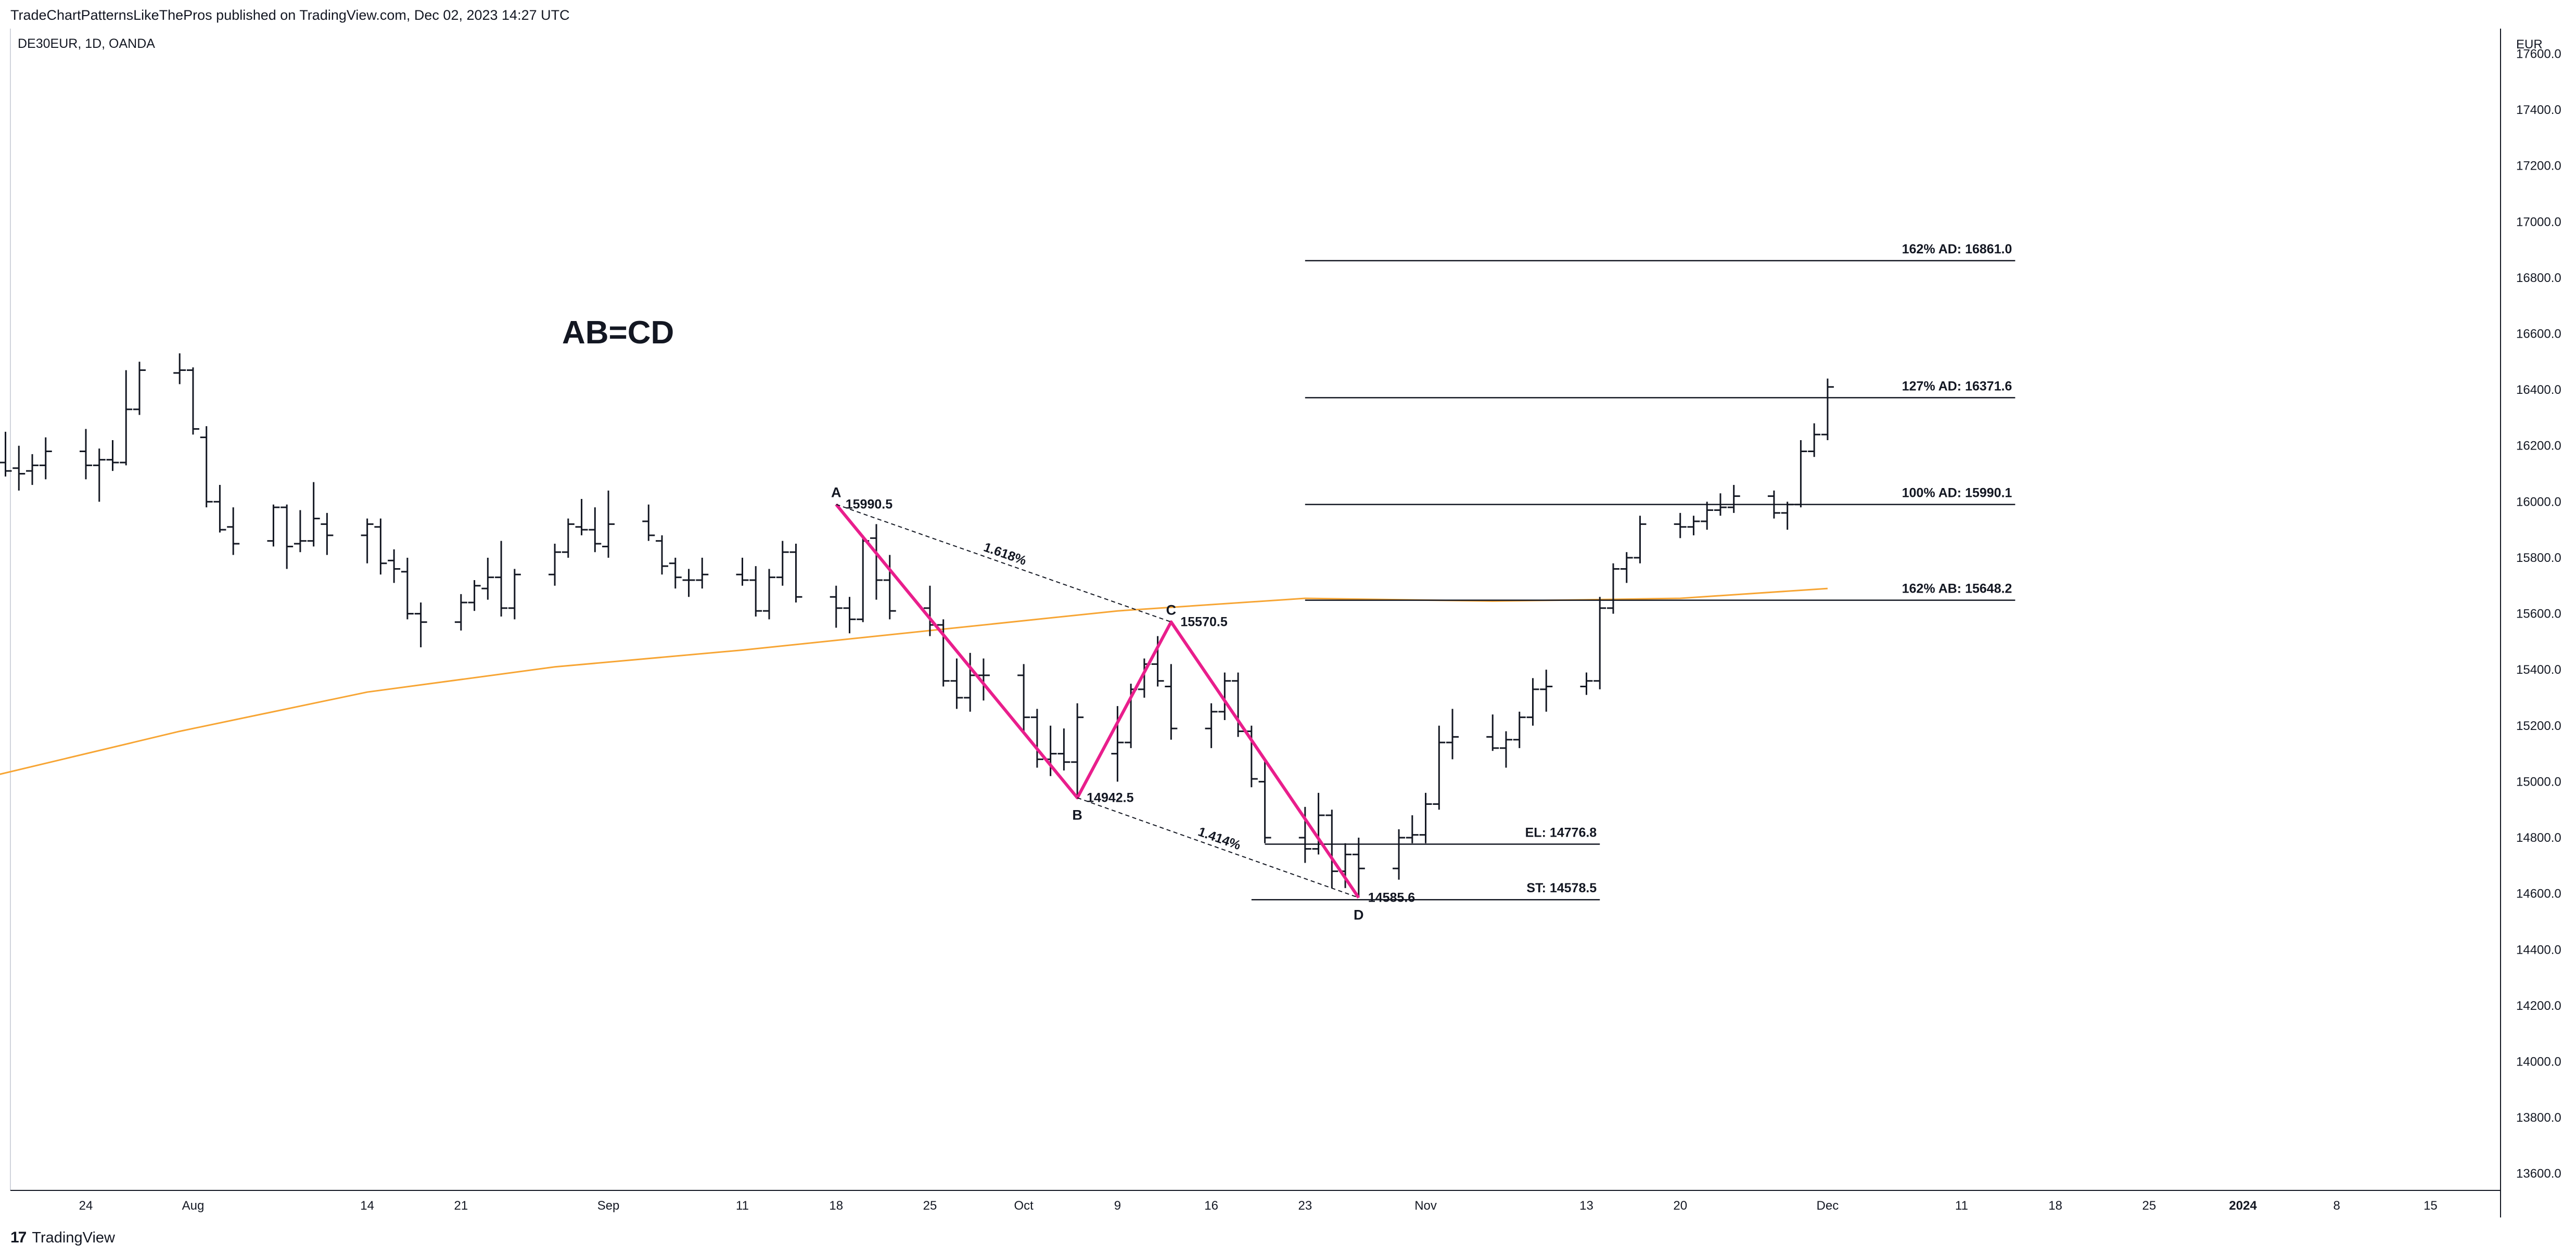 Image resolution: width=2576 pixels, height=1257 pixels. I want to click on price-tick-label: 15200.0, so click(2538, 726).